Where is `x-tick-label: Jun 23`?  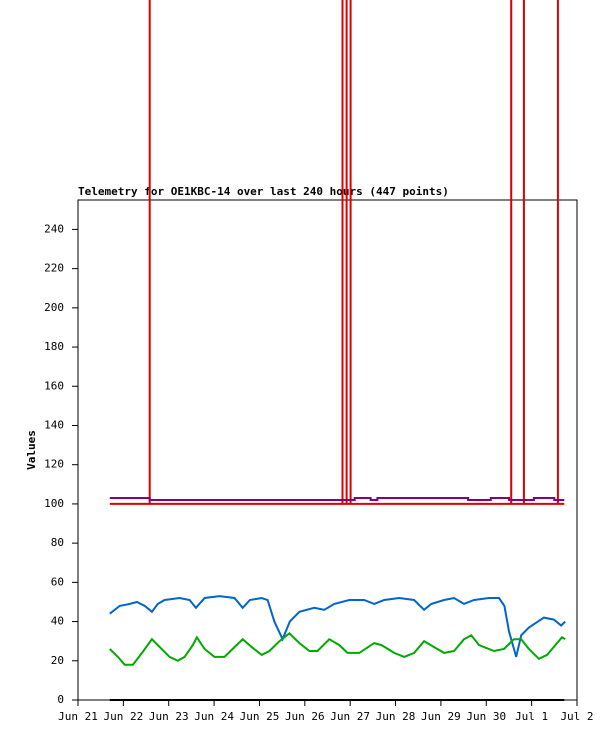
x-tick-label: Jun 23 is located at coordinates (169, 716).